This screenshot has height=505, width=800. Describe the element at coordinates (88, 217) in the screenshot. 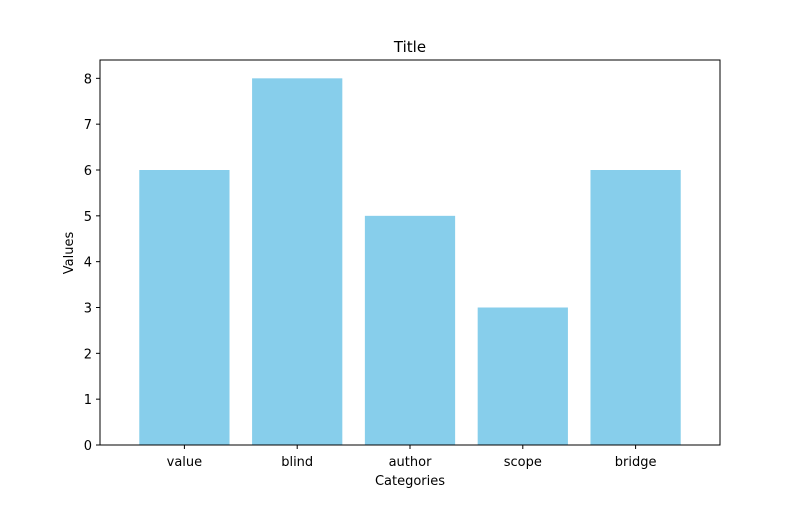

I see `y-tick-label: 5` at that location.